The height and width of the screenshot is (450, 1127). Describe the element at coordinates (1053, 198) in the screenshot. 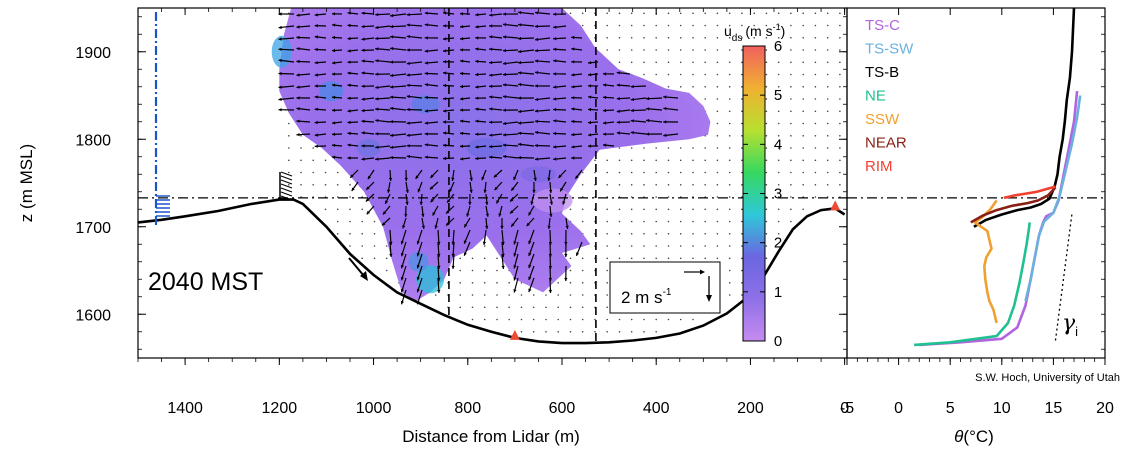

I see `profile-ts-sw` at that location.